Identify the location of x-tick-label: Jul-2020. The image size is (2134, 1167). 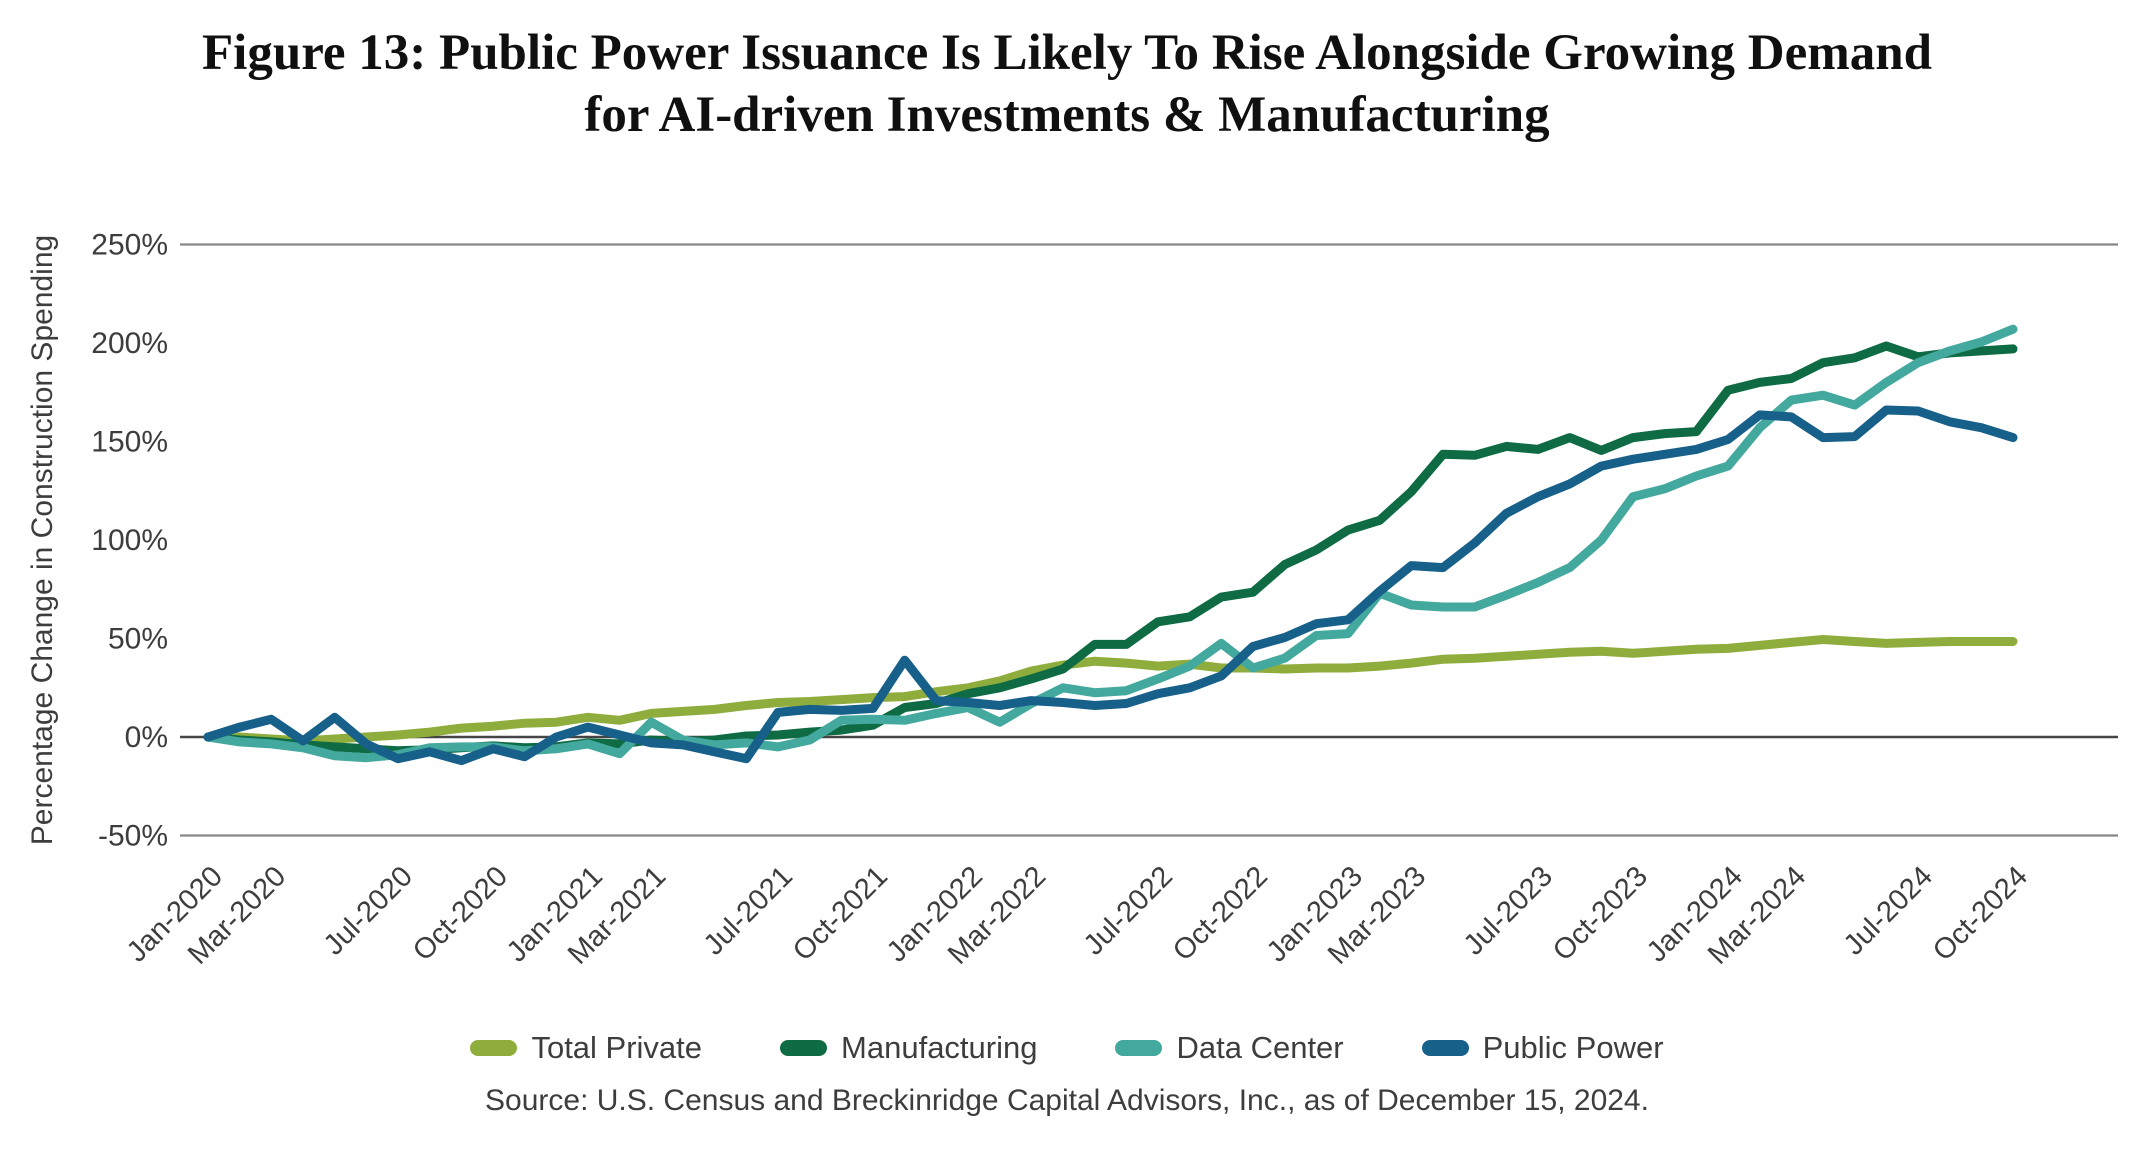
(368, 910).